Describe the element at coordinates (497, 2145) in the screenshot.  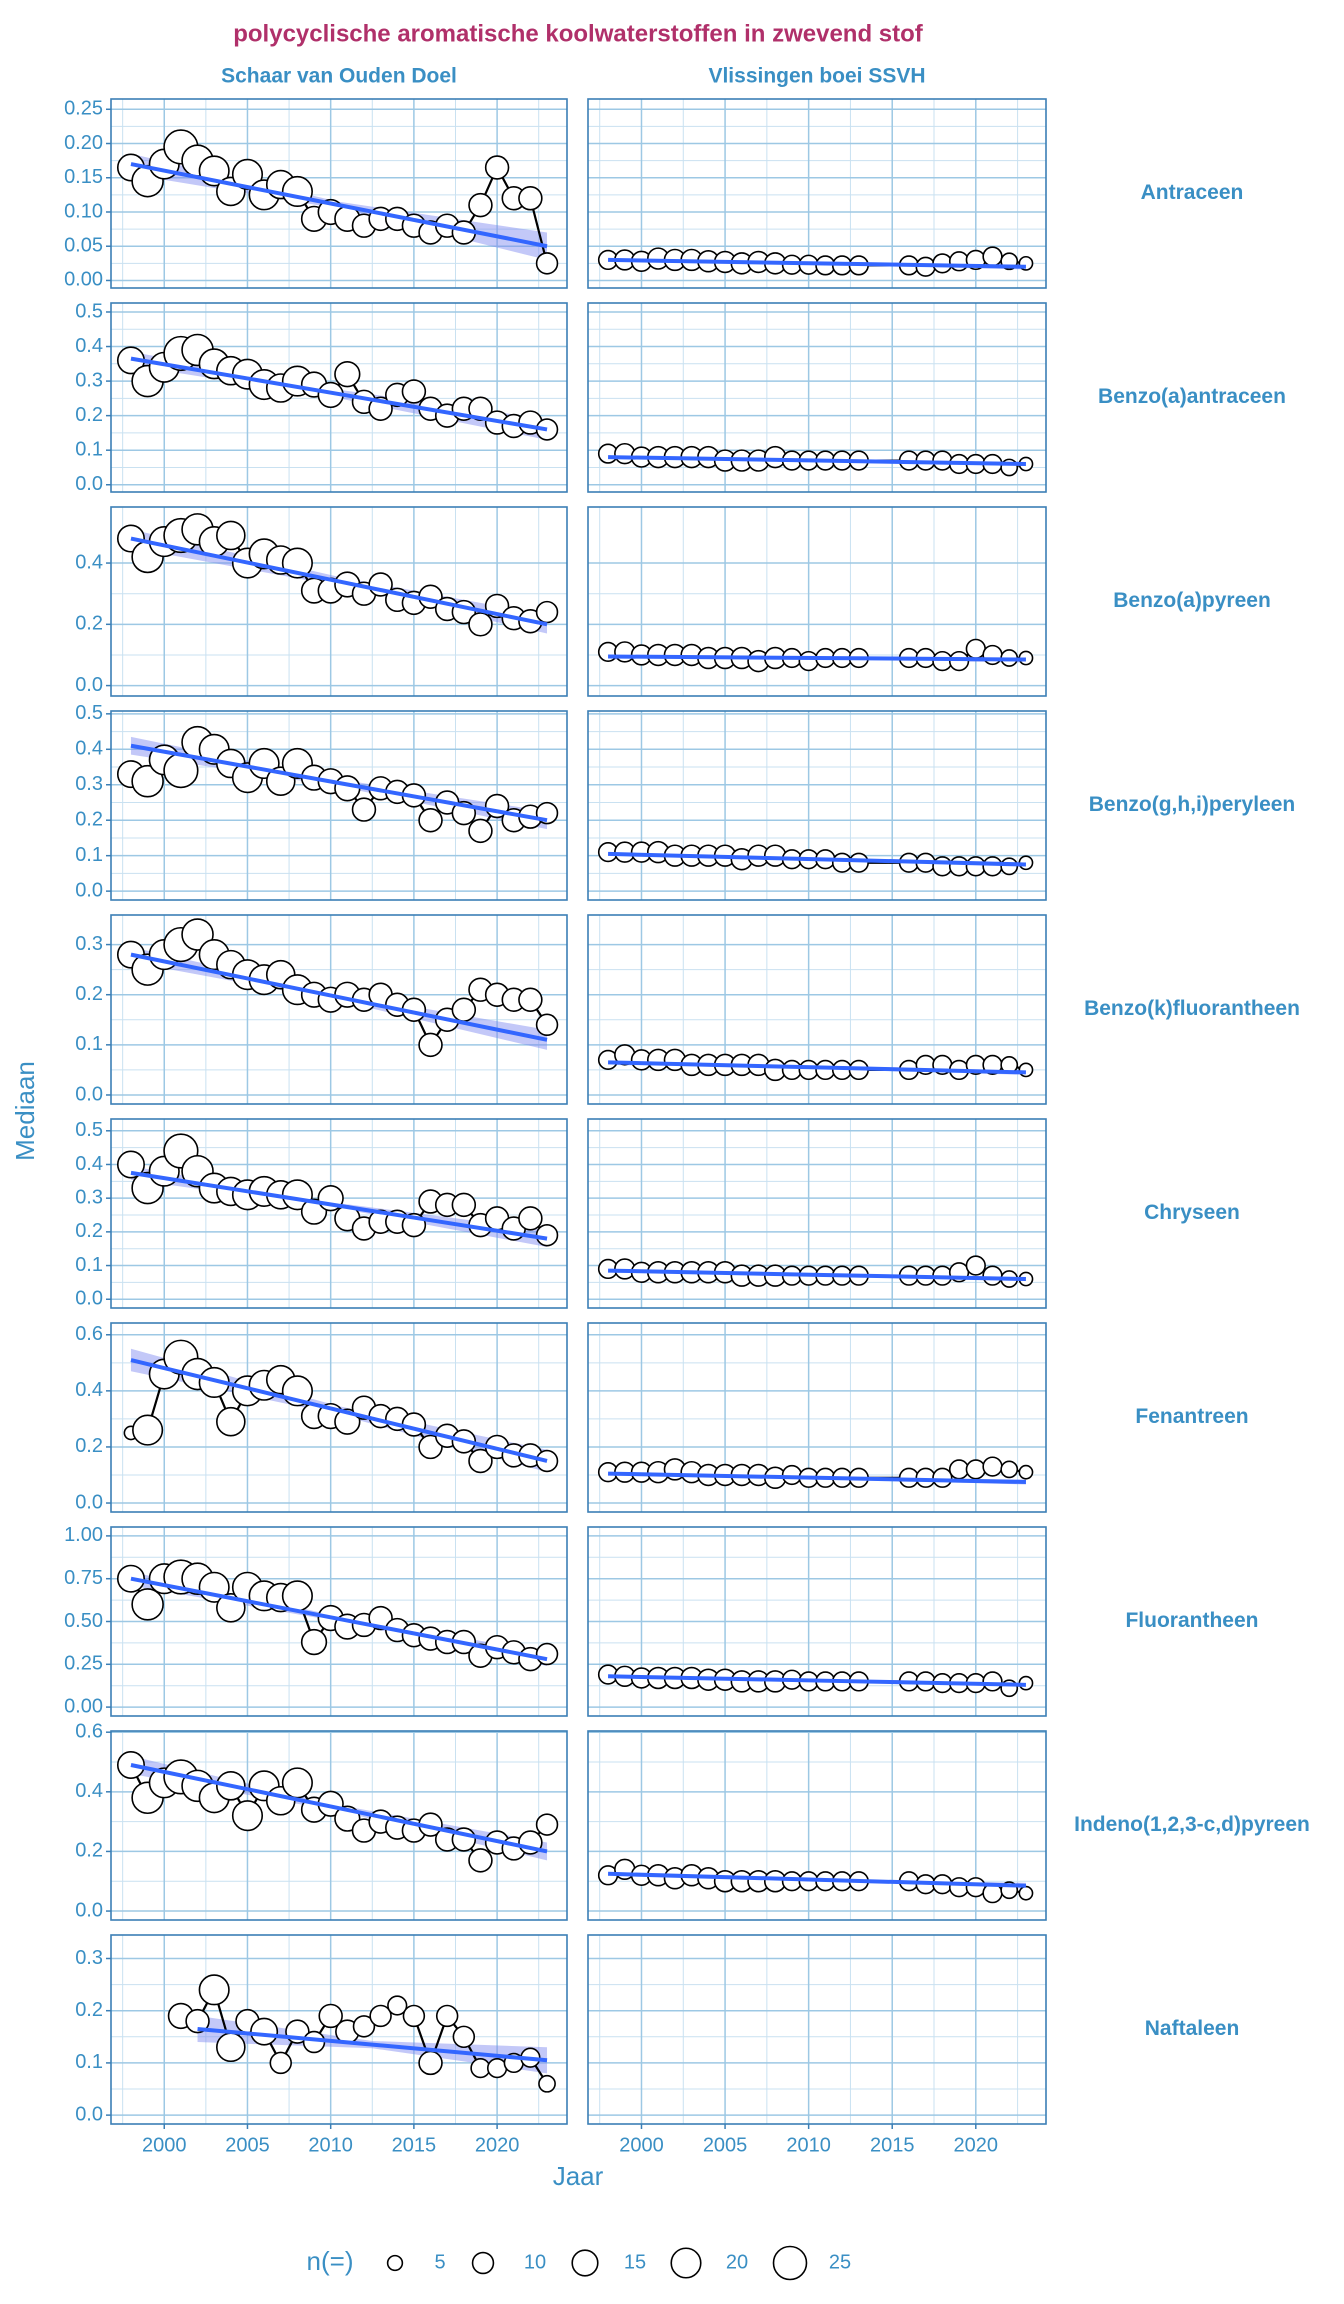
I see `x-tick-label: 2020` at that location.